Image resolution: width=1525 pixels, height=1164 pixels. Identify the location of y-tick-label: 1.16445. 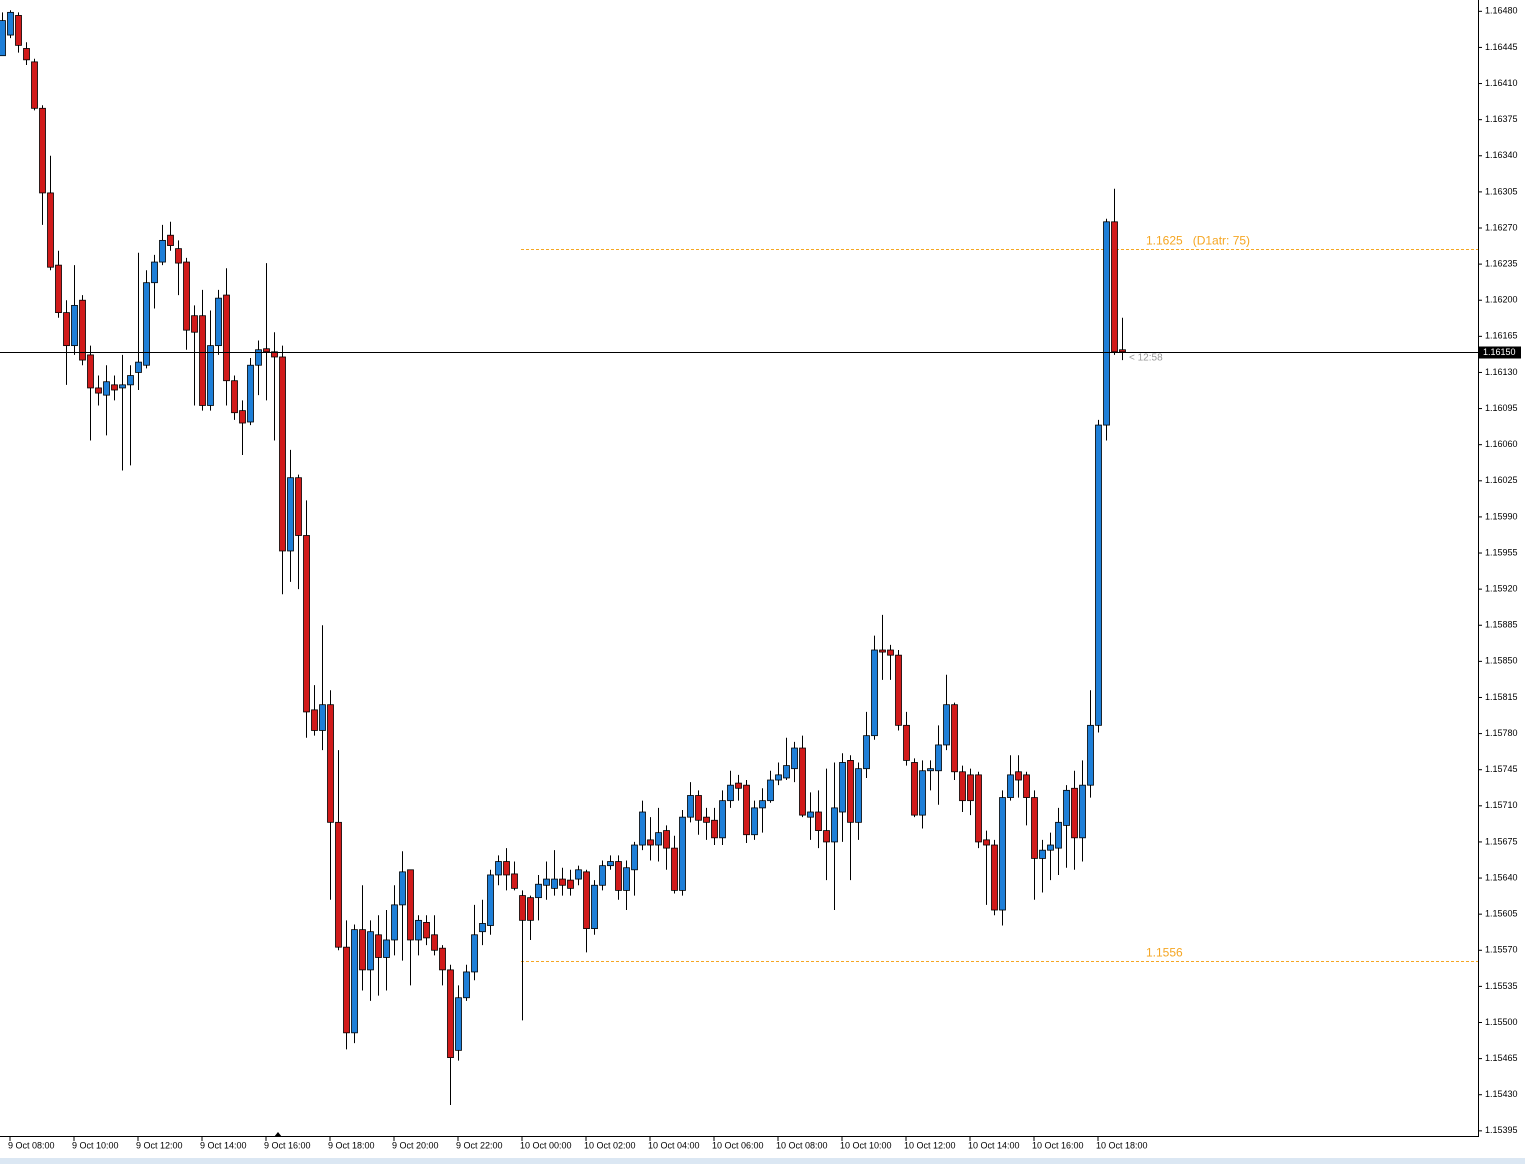
(1501, 47).